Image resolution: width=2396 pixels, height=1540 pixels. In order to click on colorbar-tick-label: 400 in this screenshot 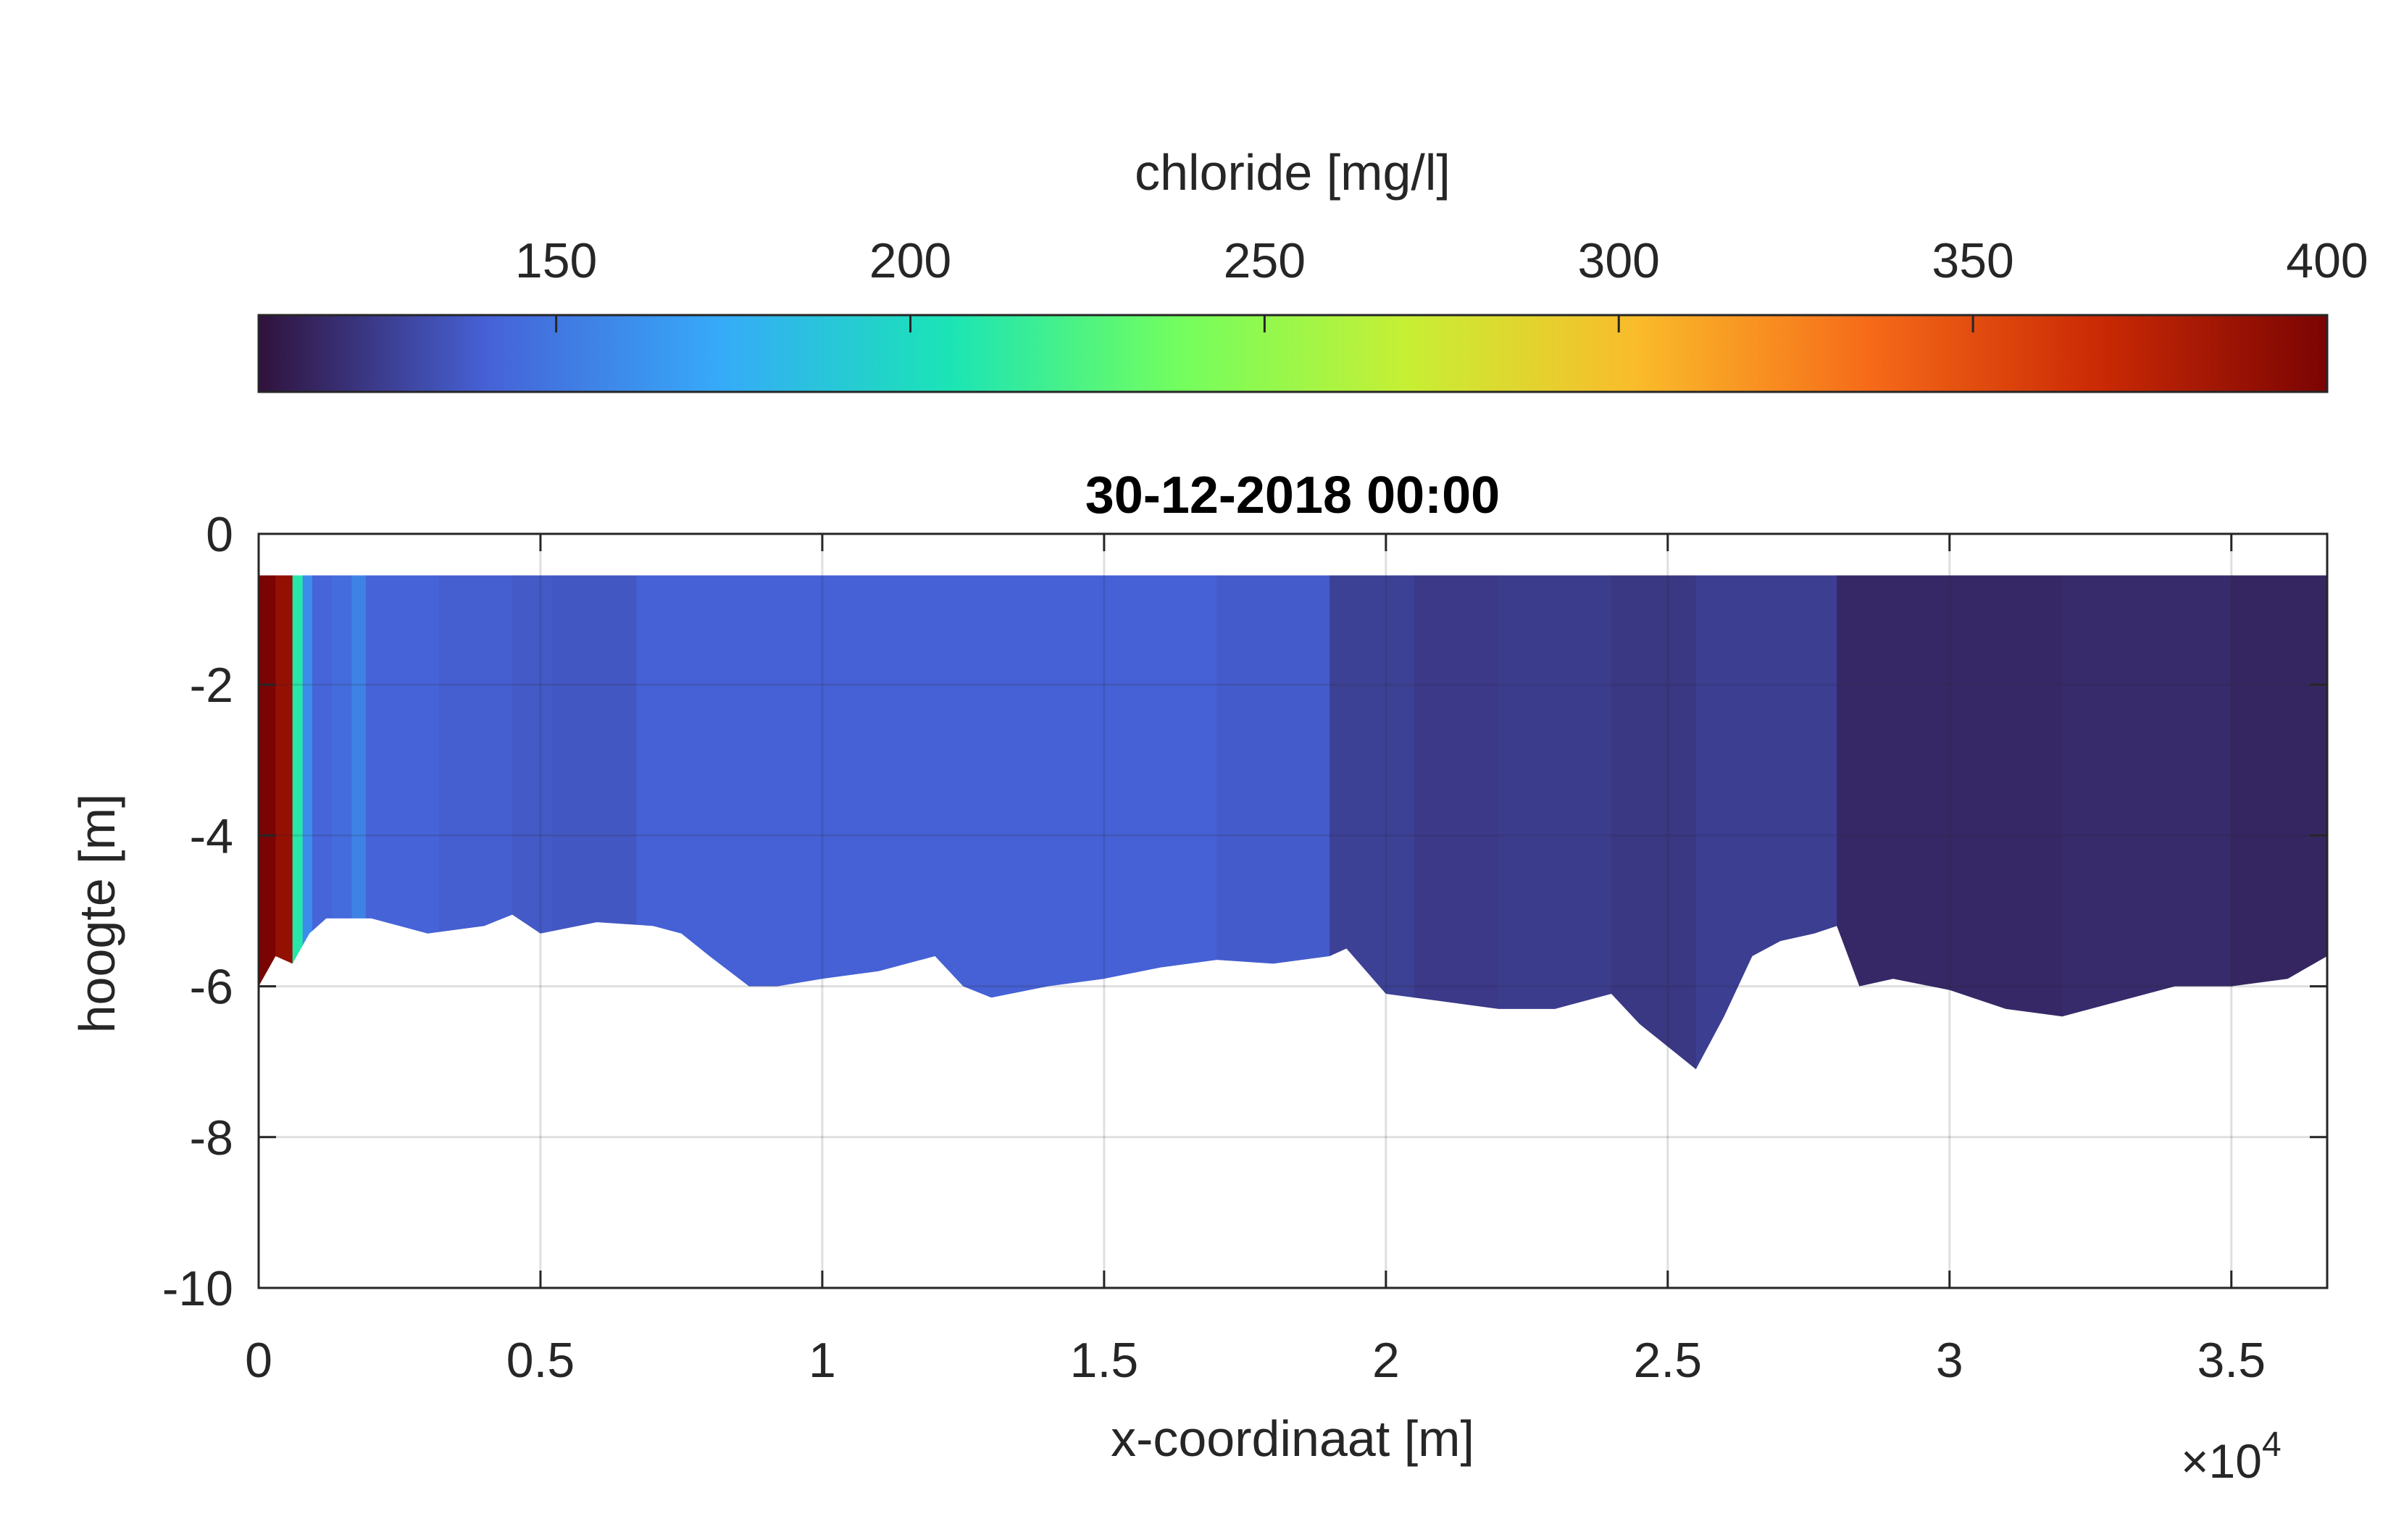, I will do `click(2327, 260)`.